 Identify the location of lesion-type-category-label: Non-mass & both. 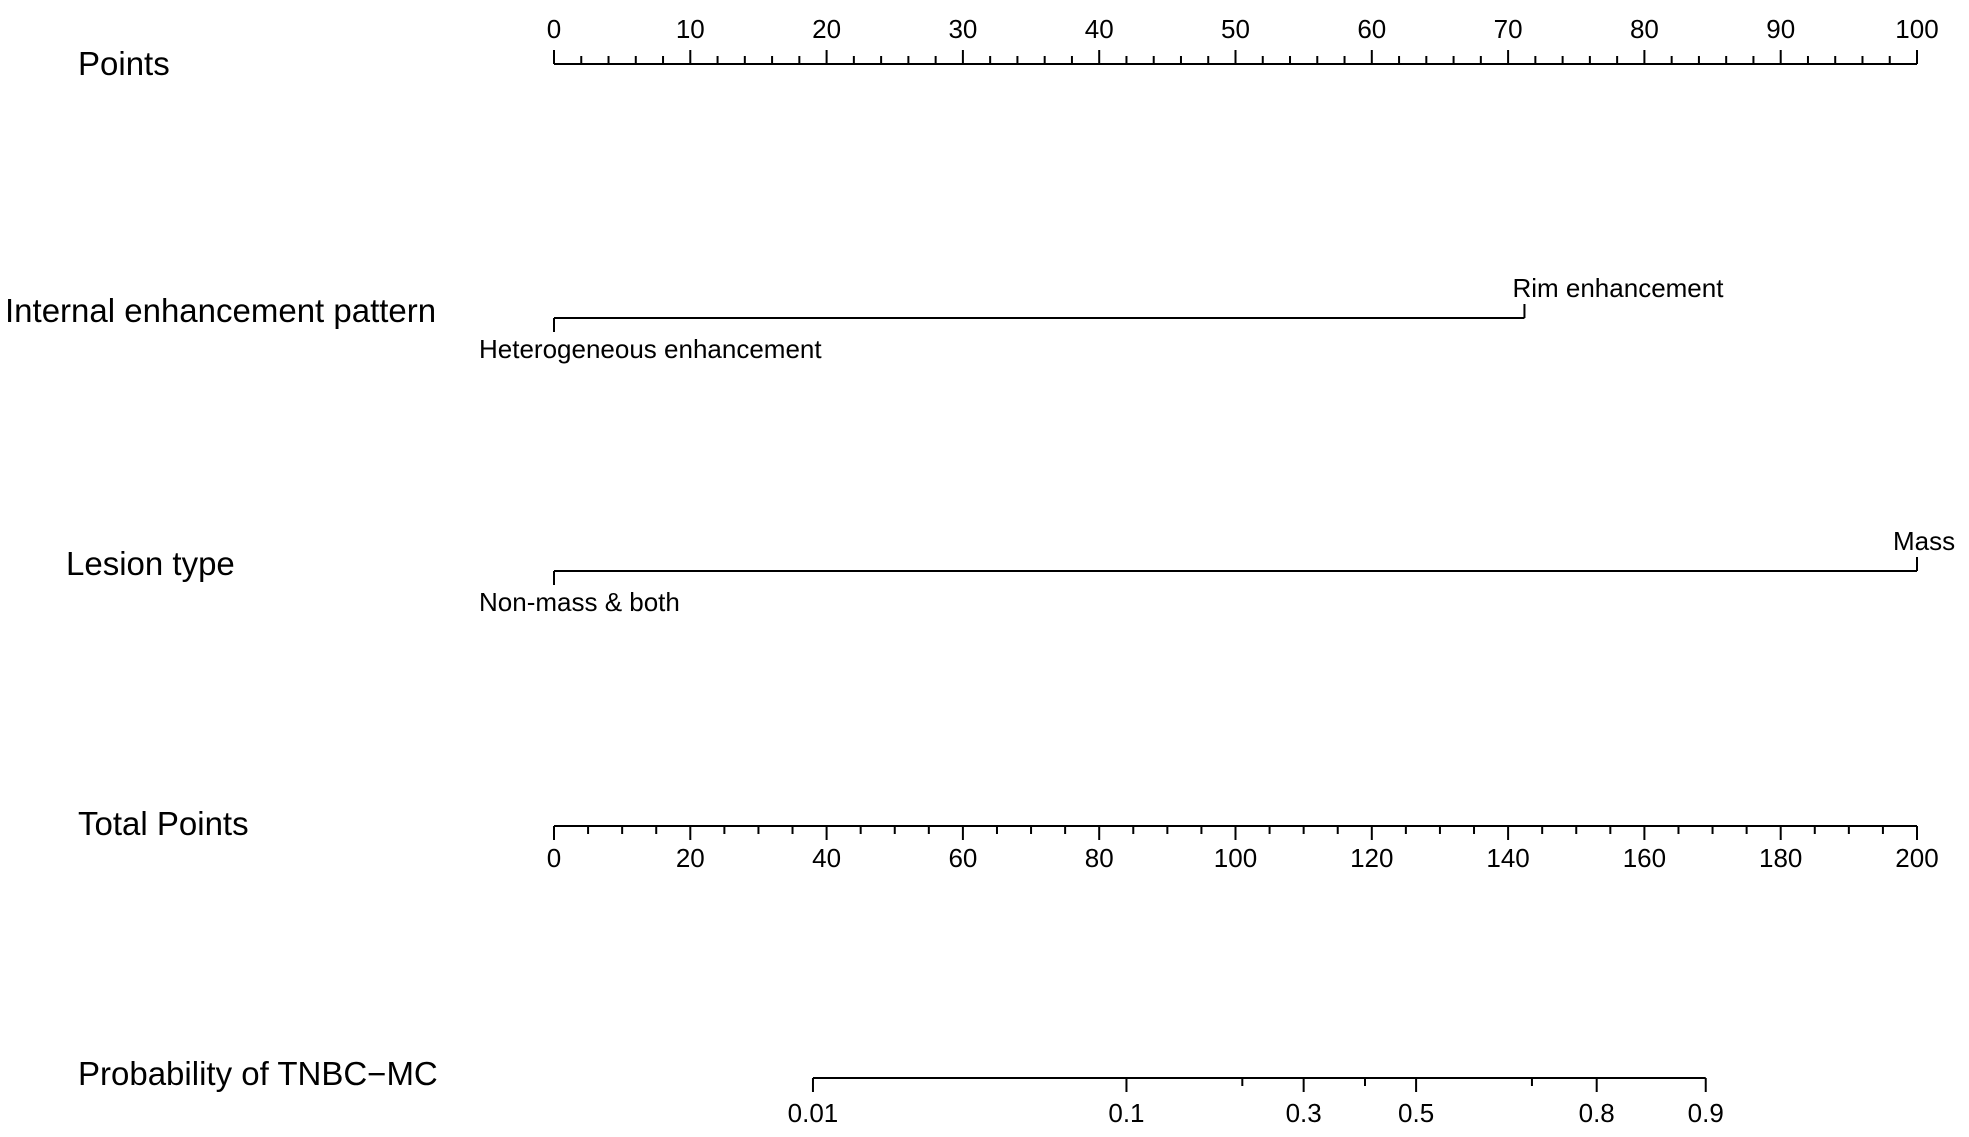
(579, 602).